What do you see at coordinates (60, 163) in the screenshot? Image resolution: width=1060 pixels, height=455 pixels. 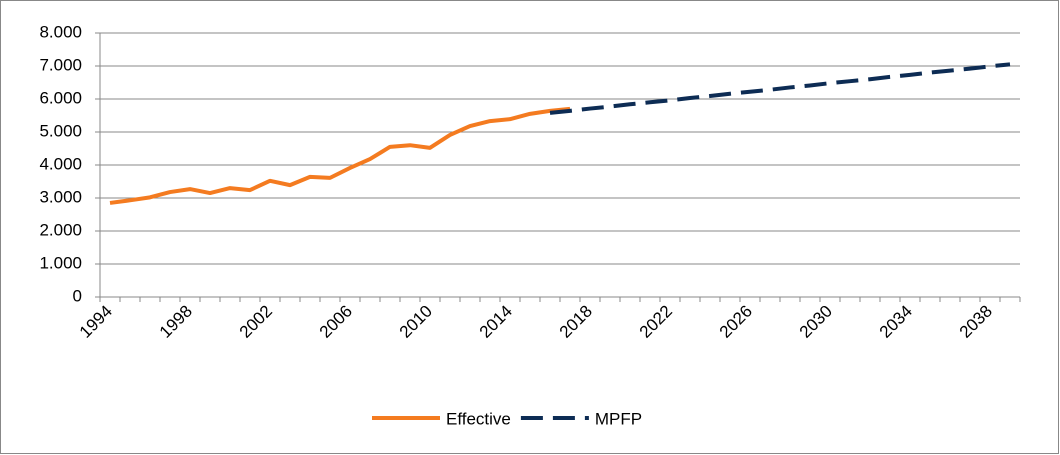 I see `y-tick-label: 4.000` at bounding box center [60, 163].